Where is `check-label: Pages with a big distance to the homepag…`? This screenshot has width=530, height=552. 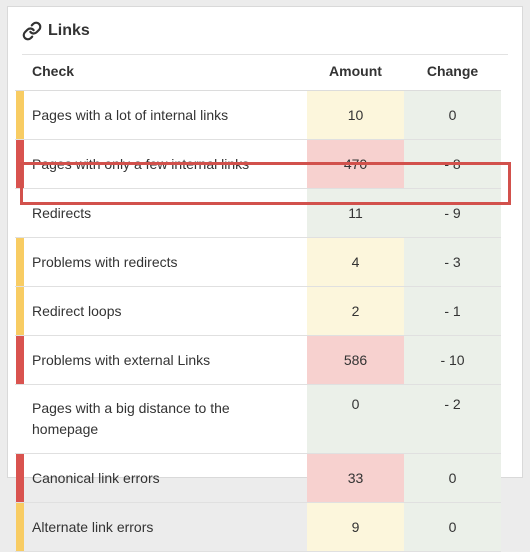
check-label: Pages with a big distance to the homepag… is located at coordinates (131, 418).